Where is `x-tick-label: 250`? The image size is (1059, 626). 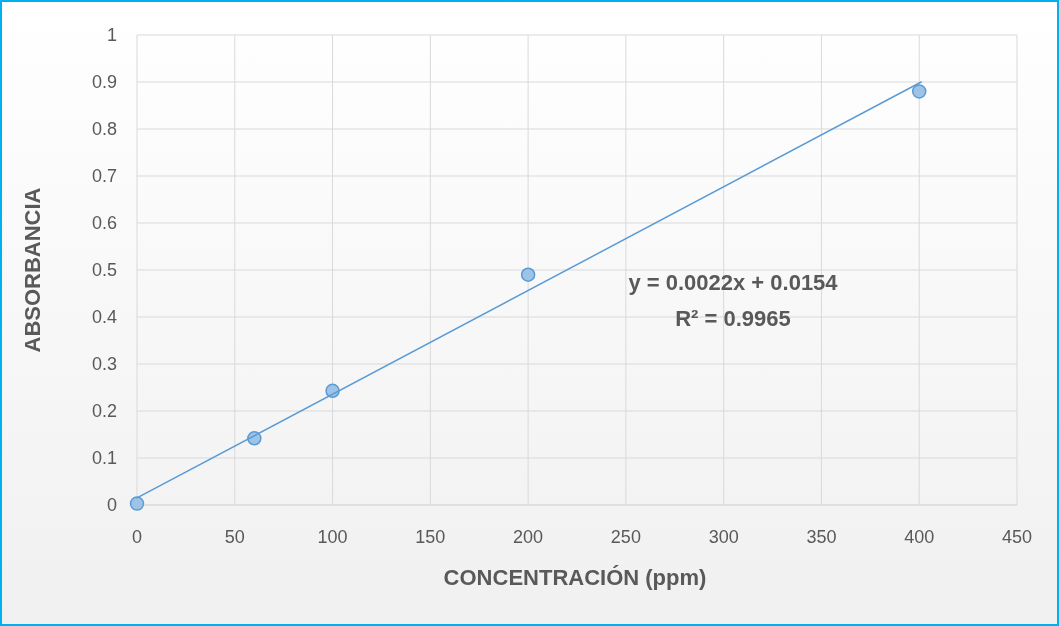
x-tick-label: 250 is located at coordinates (625, 537).